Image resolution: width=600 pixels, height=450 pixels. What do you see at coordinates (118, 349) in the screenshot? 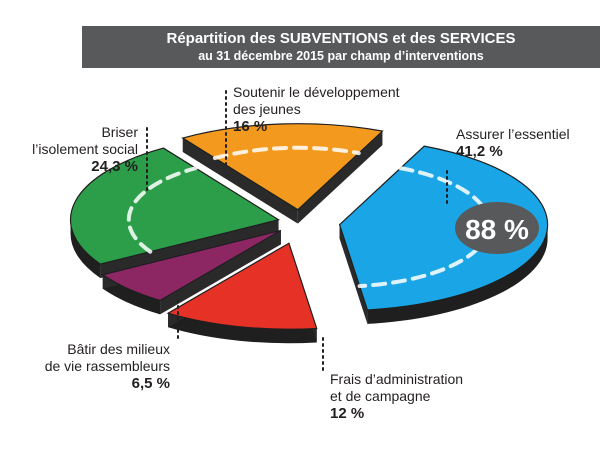
I see `slice-label-text: Bâtir des milieux` at bounding box center [118, 349].